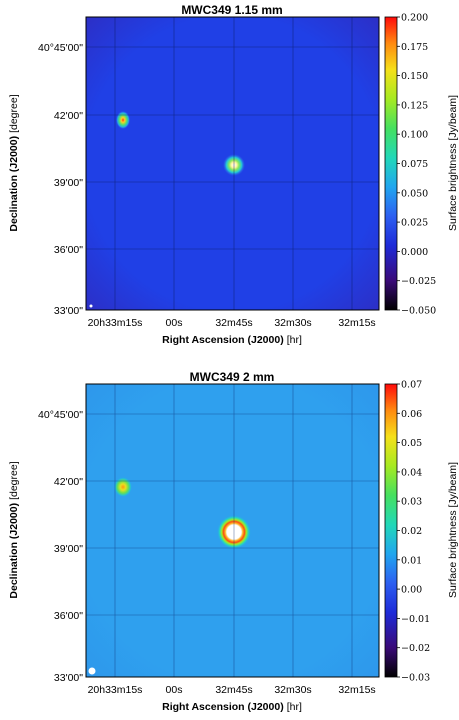  Describe the element at coordinates (418, 281) in the screenshot. I see `colorbar-tick-label: −0.025` at that location.